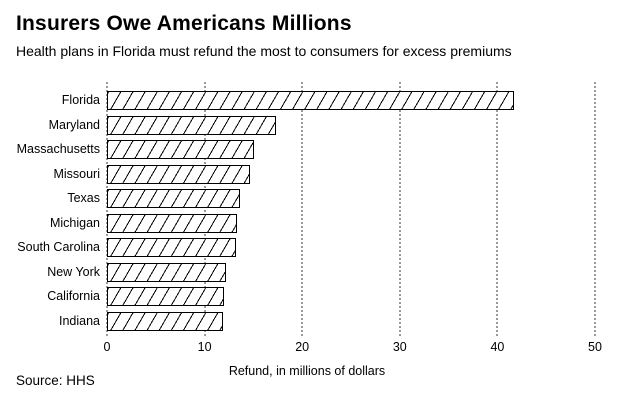 This screenshot has width=630, height=400. Describe the element at coordinates (74, 124) in the screenshot. I see `y-axis-label: Maryland` at that location.